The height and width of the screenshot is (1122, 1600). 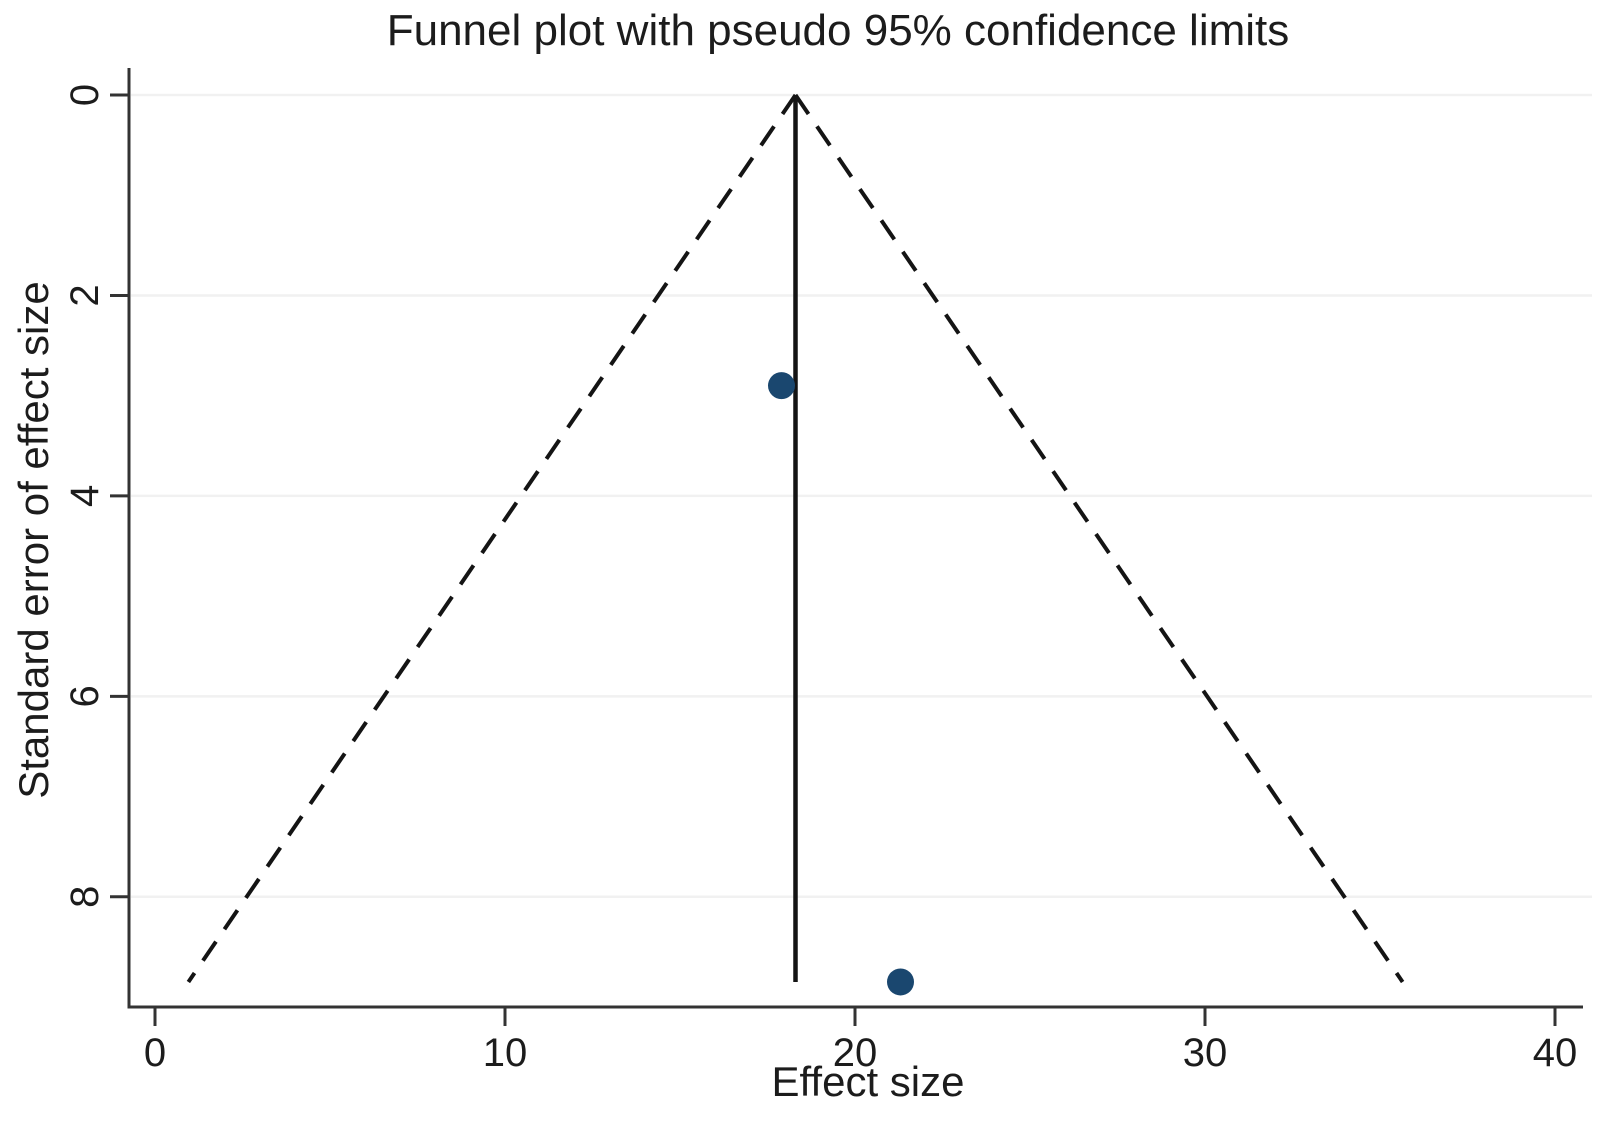 What do you see at coordinates (505, 1053) in the screenshot?
I see `x-tick-label: 10` at bounding box center [505, 1053].